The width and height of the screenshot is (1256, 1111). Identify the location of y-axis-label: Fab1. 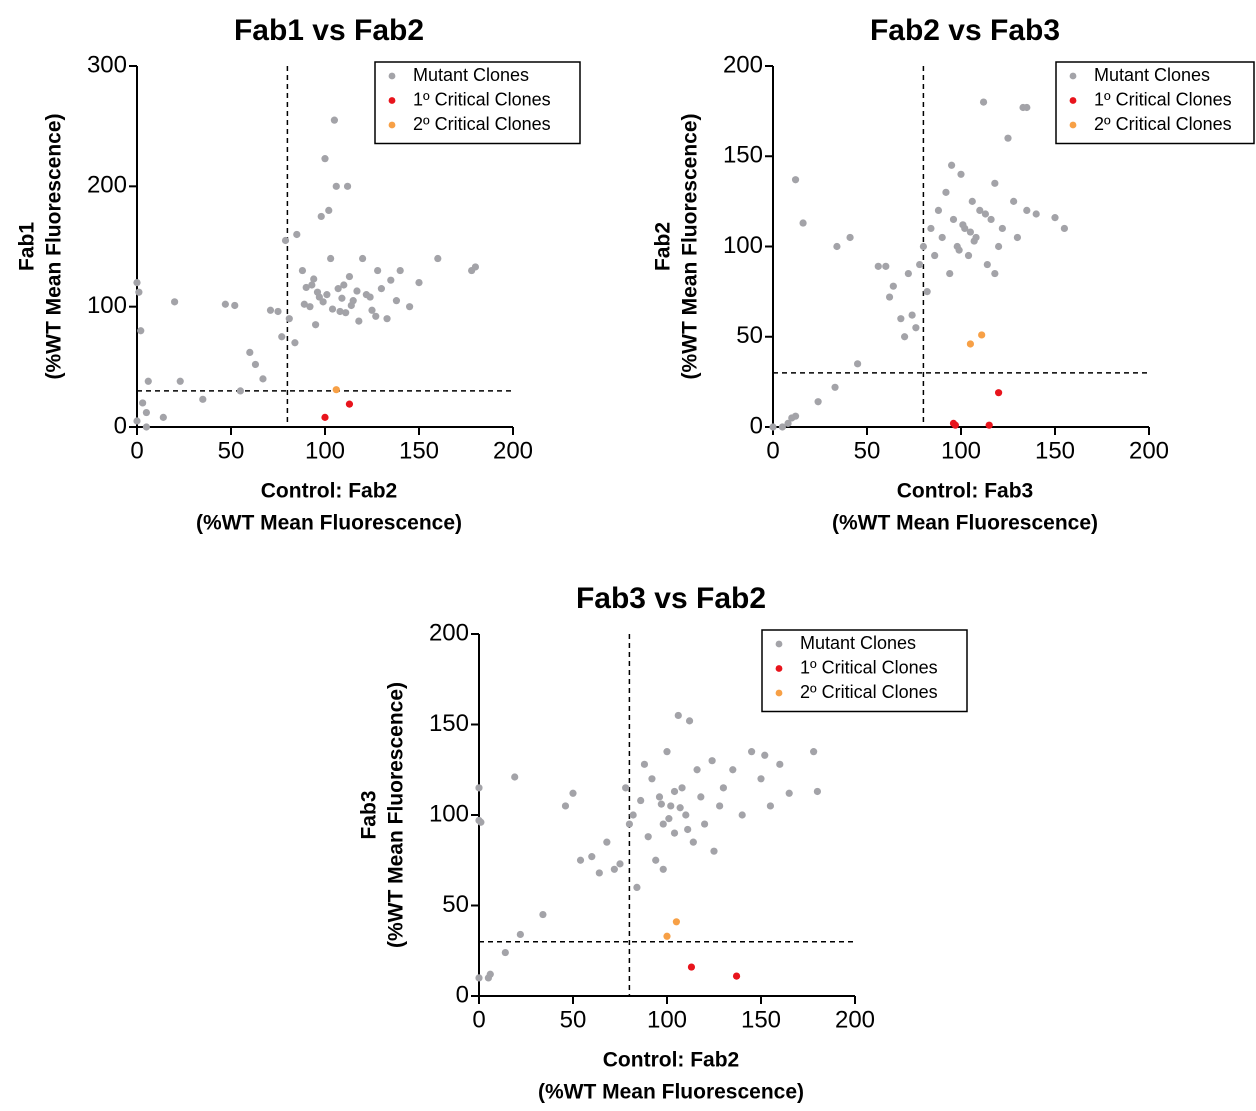
(27, 246).